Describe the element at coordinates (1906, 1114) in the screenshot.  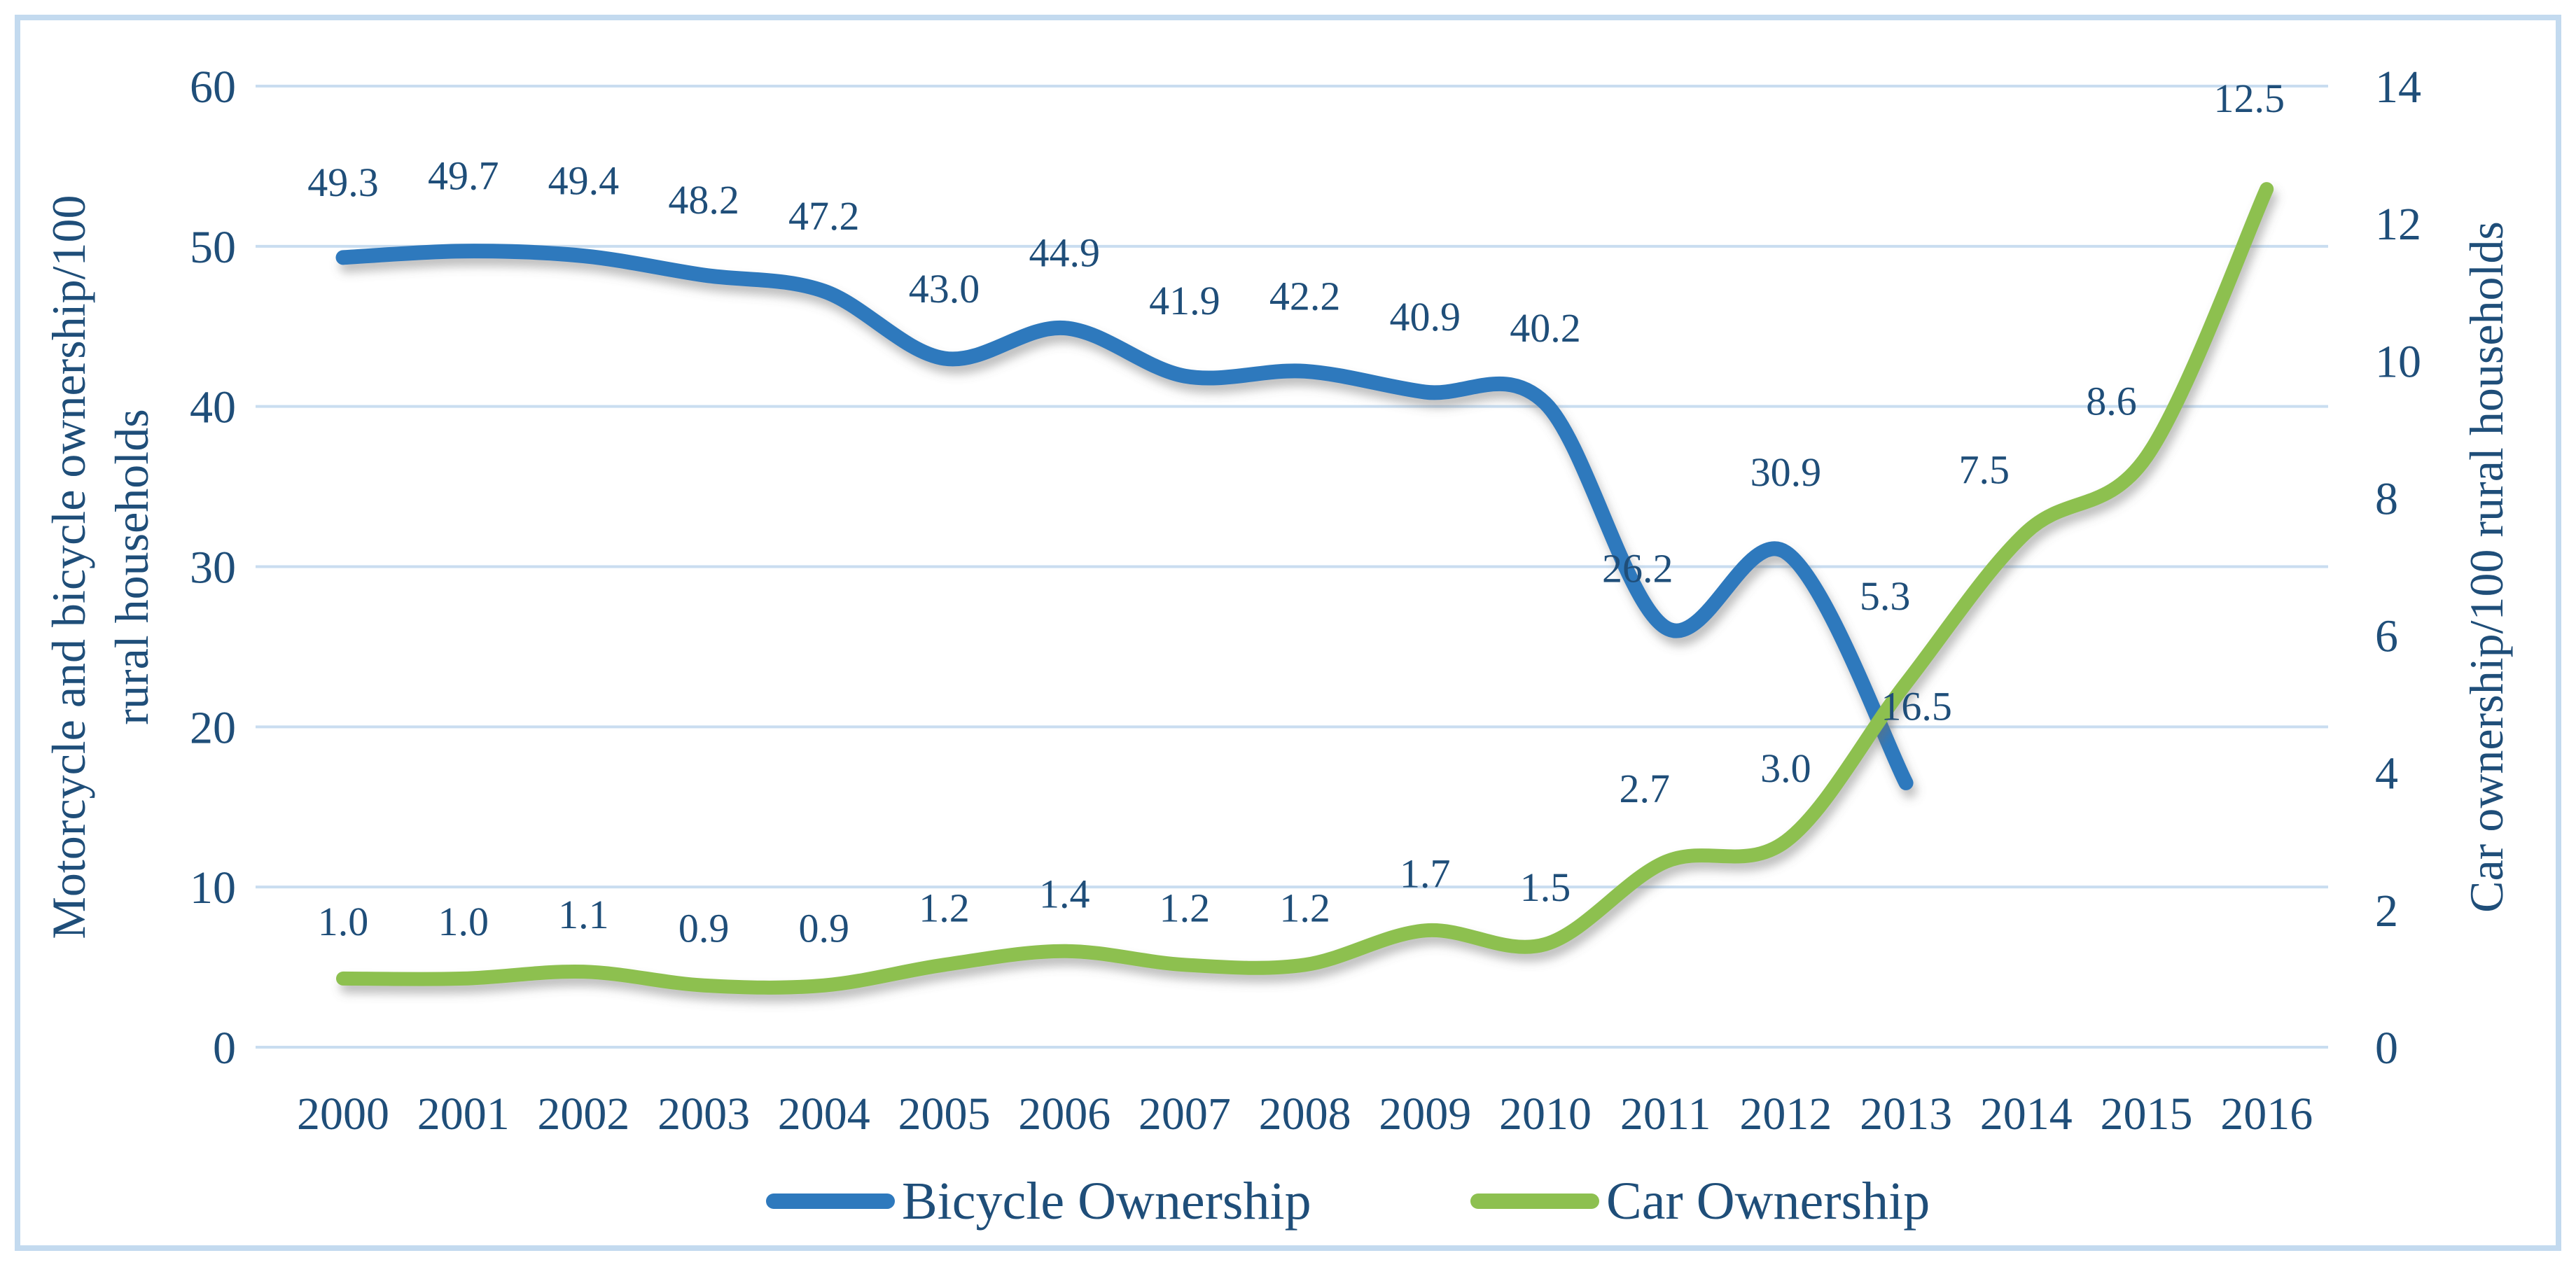
I see `year-label: 2013` at that location.